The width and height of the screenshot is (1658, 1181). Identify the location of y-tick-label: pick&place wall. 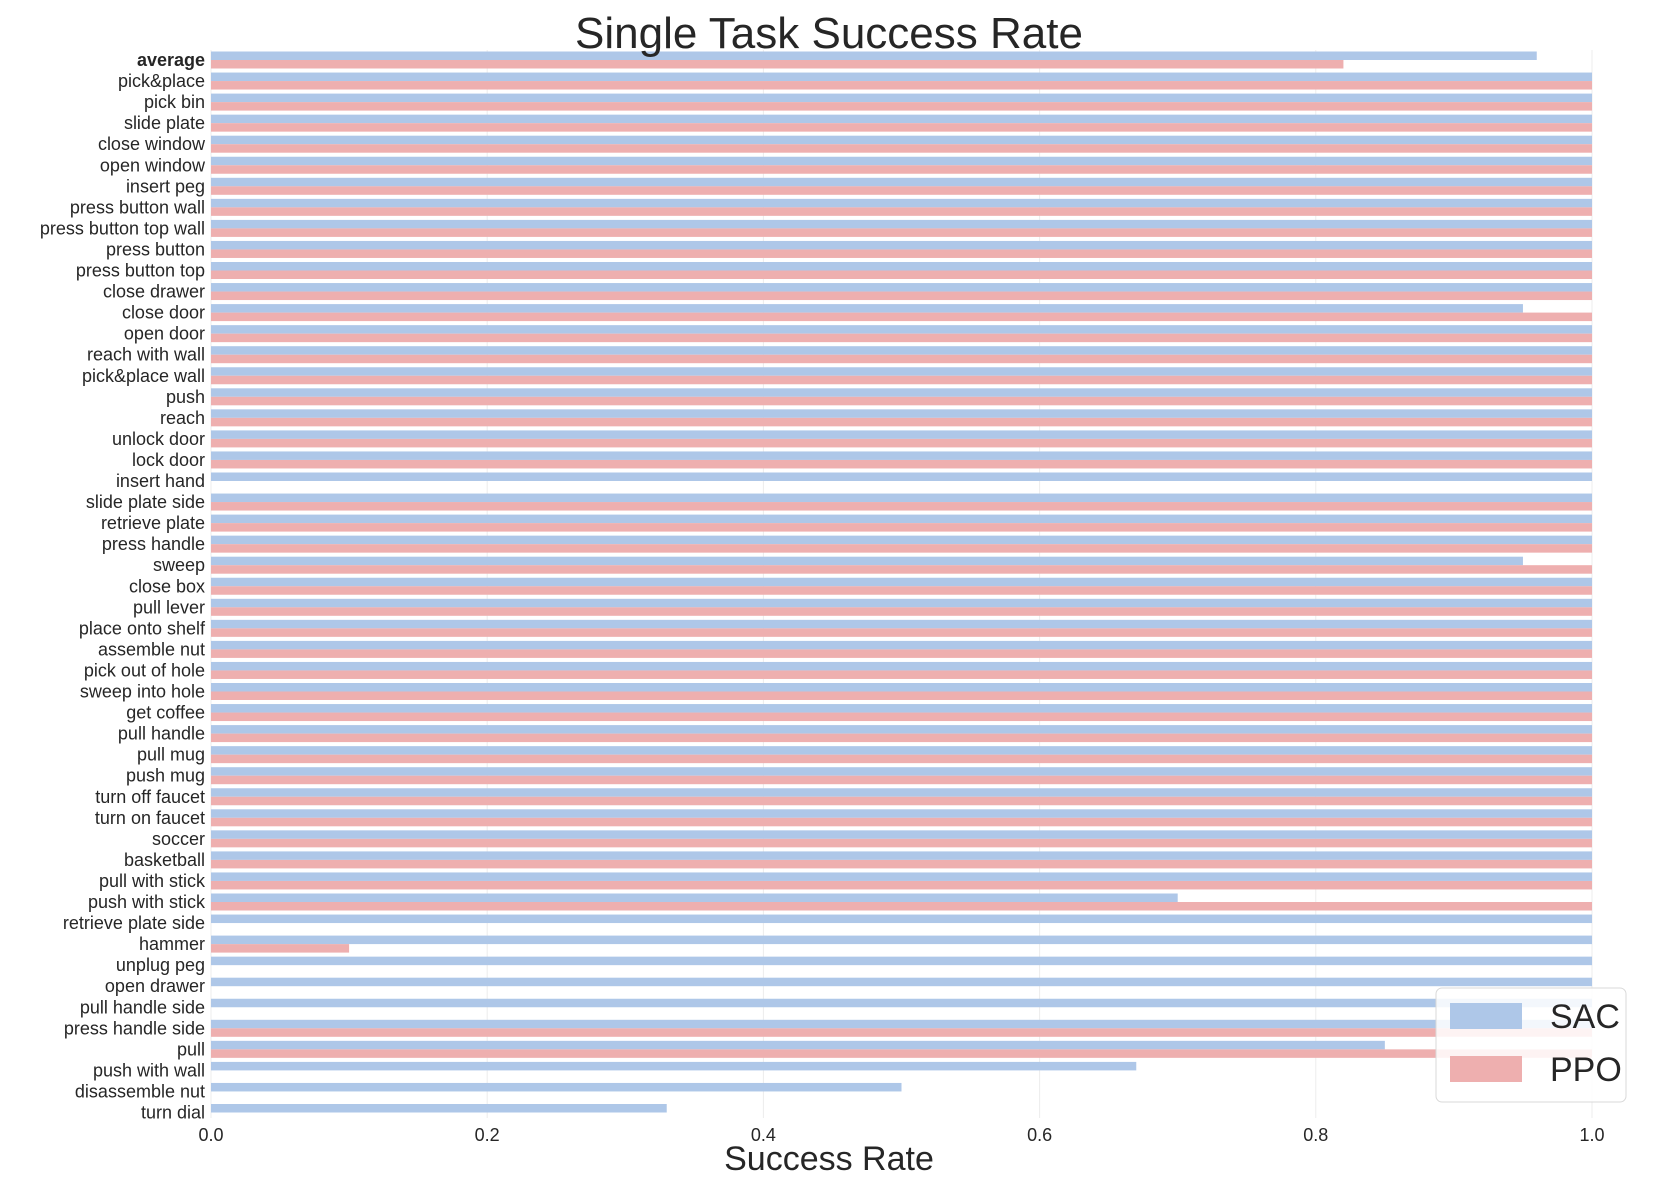
(143, 376).